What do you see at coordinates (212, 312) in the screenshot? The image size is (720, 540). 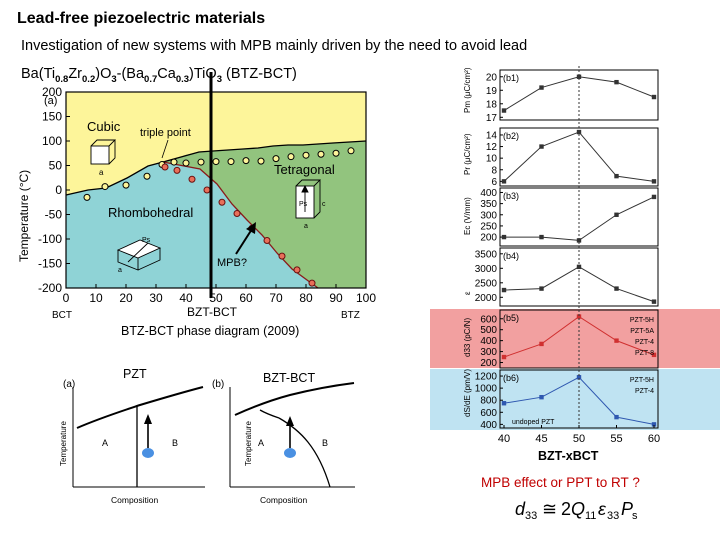 I see `x-axis-label: BZT-BCT` at bounding box center [212, 312].